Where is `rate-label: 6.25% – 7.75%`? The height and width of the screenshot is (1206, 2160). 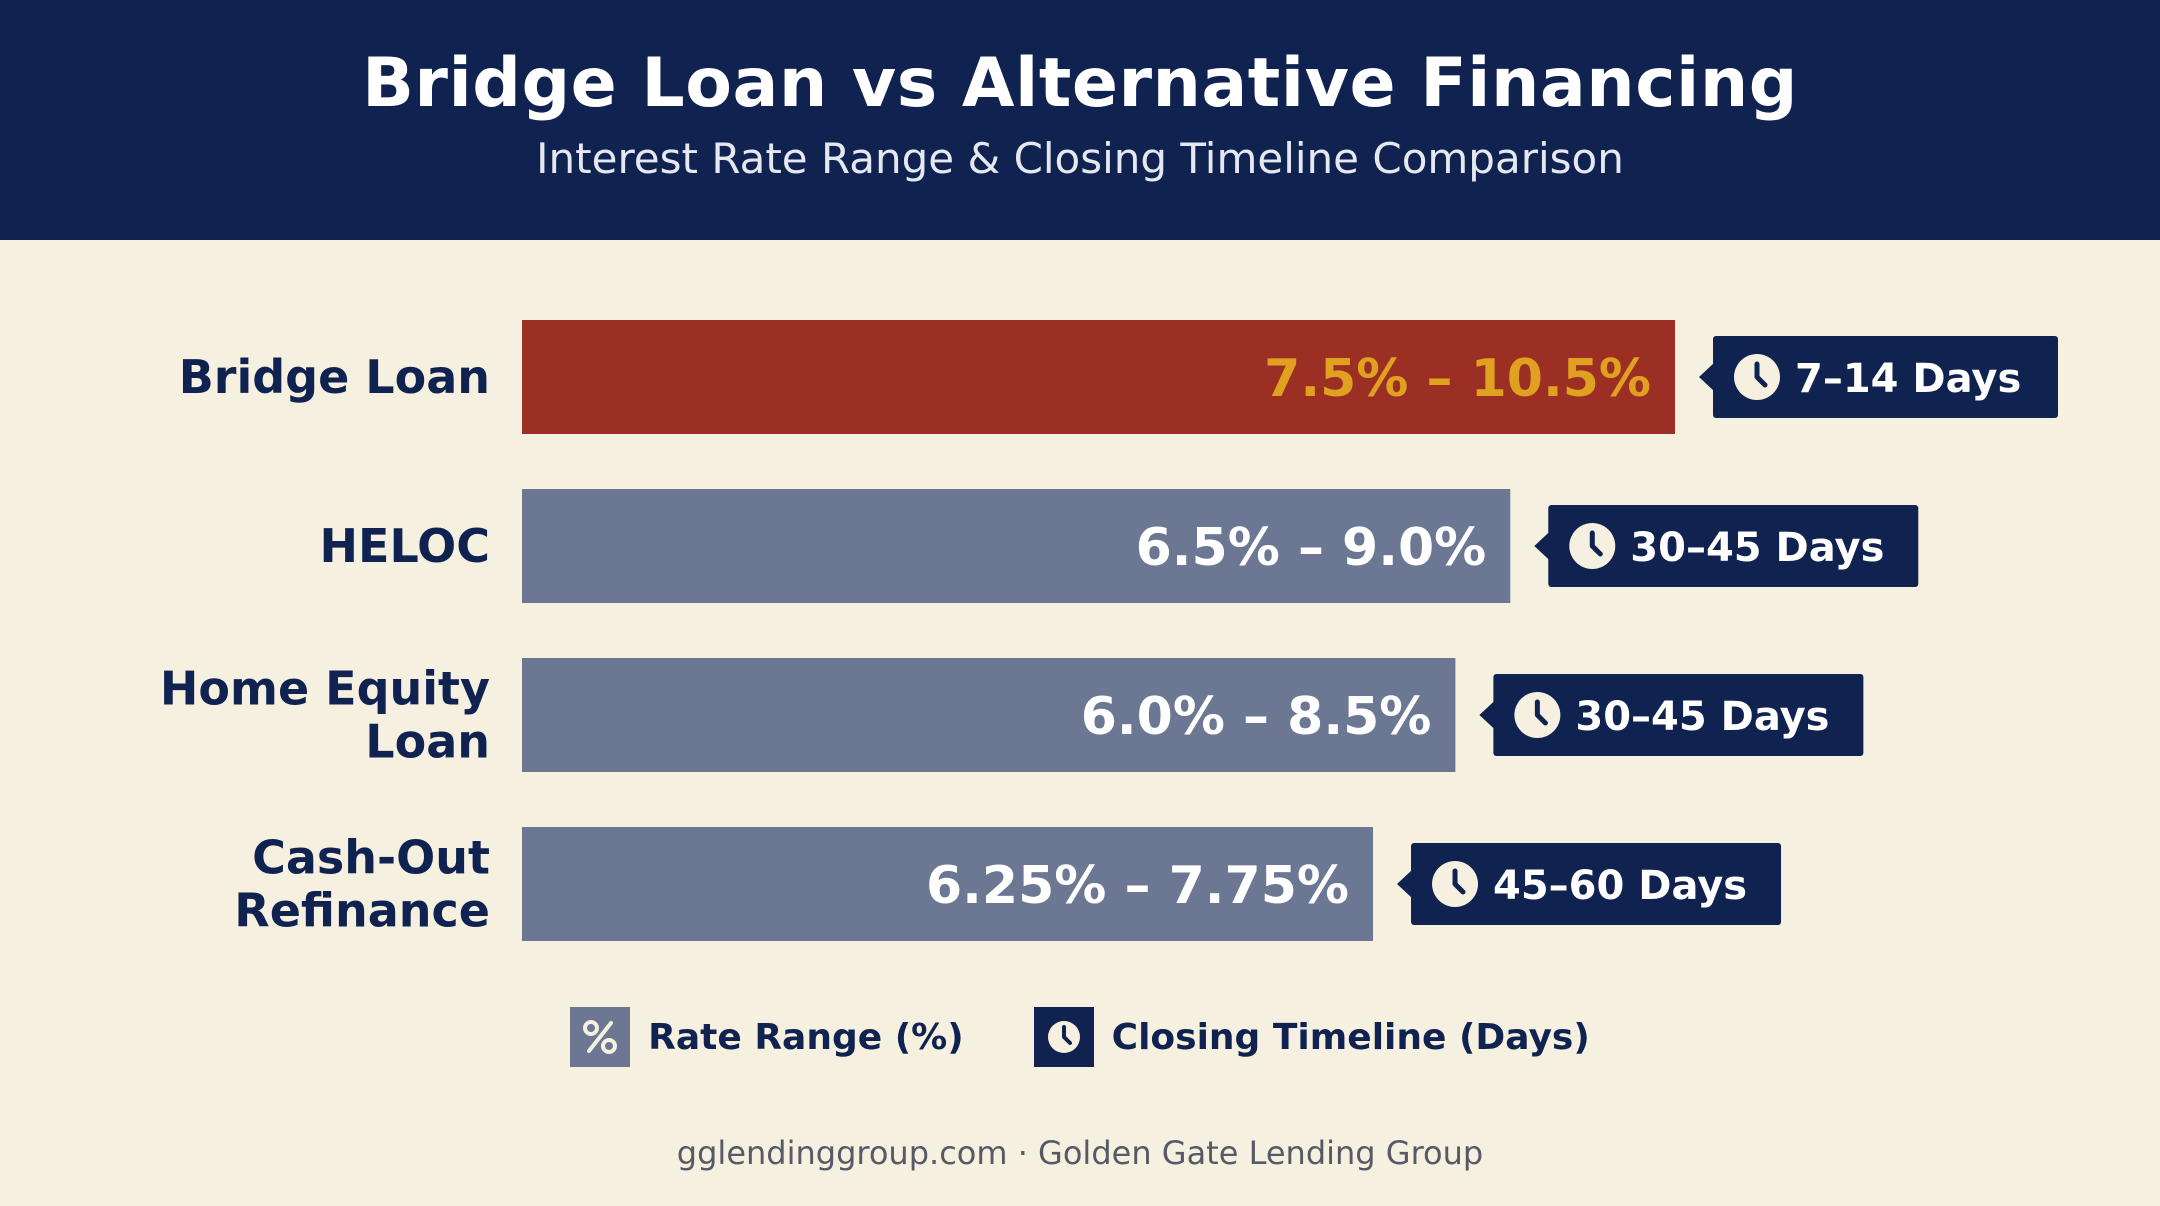 rate-label: 6.25% – 7.75% is located at coordinates (1137, 886).